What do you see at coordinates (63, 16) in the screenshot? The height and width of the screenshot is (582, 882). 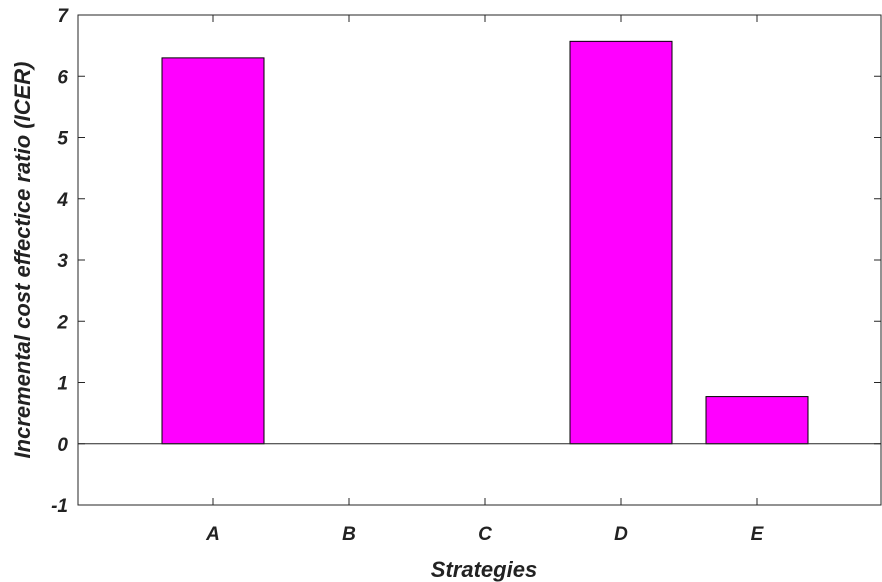 I see `y-tick-label: 7` at bounding box center [63, 16].